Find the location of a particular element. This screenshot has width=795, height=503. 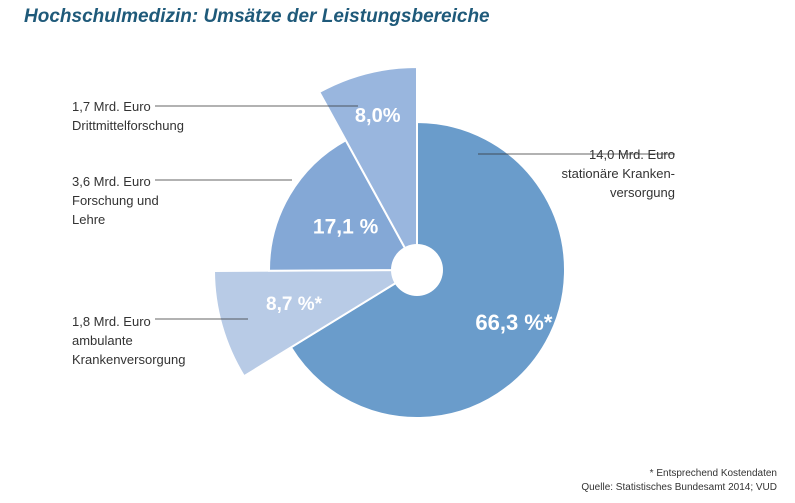

slice-percent-label: 66,3 %* is located at coordinates (513, 322).